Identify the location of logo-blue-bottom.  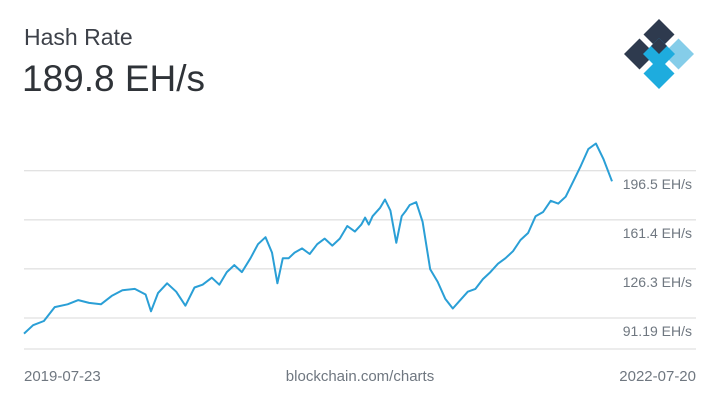
(659, 73).